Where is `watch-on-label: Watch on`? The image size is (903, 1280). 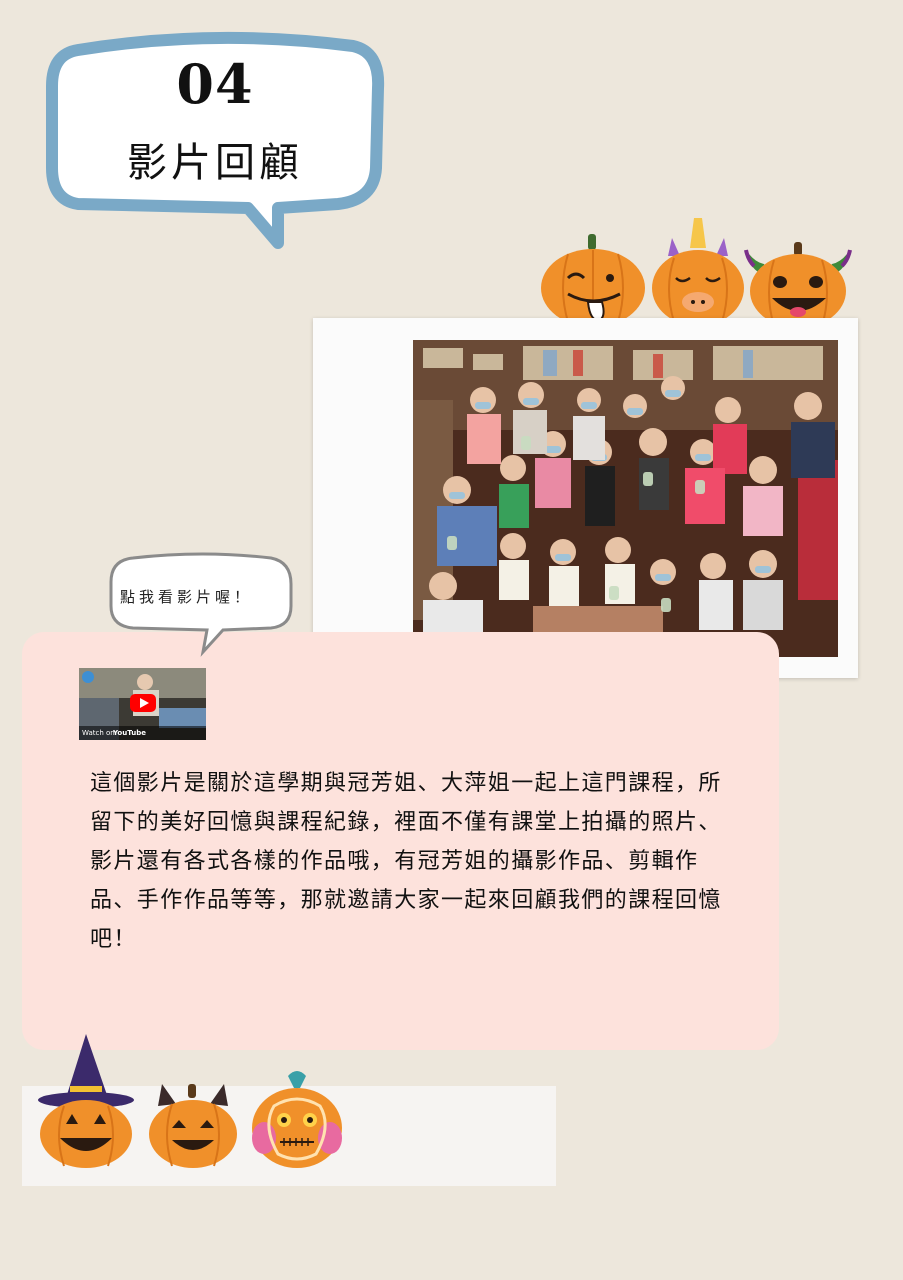 watch-on-label: Watch on is located at coordinates (98, 733).